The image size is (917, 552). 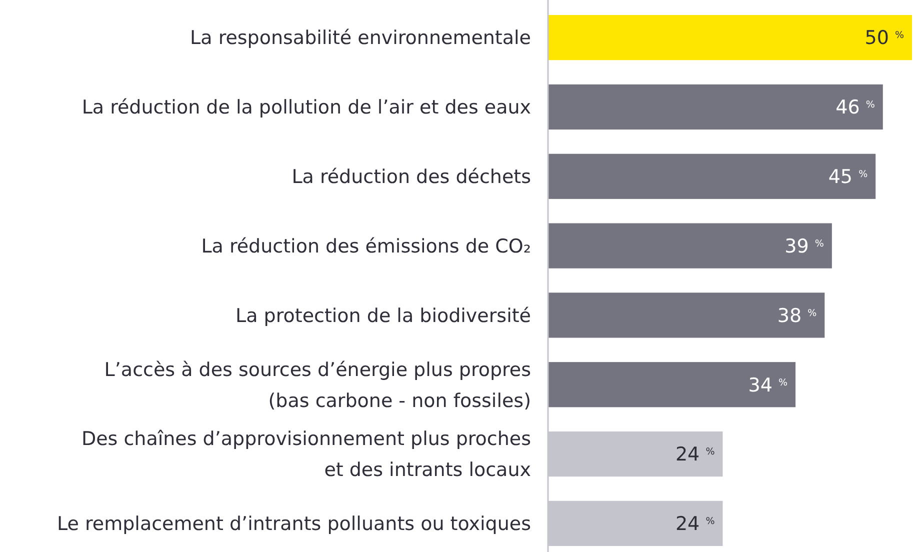 What do you see at coordinates (366, 246) in the screenshot?
I see `y-tick-label: La réduction des émissions de CO₂` at bounding box center [366, 246].